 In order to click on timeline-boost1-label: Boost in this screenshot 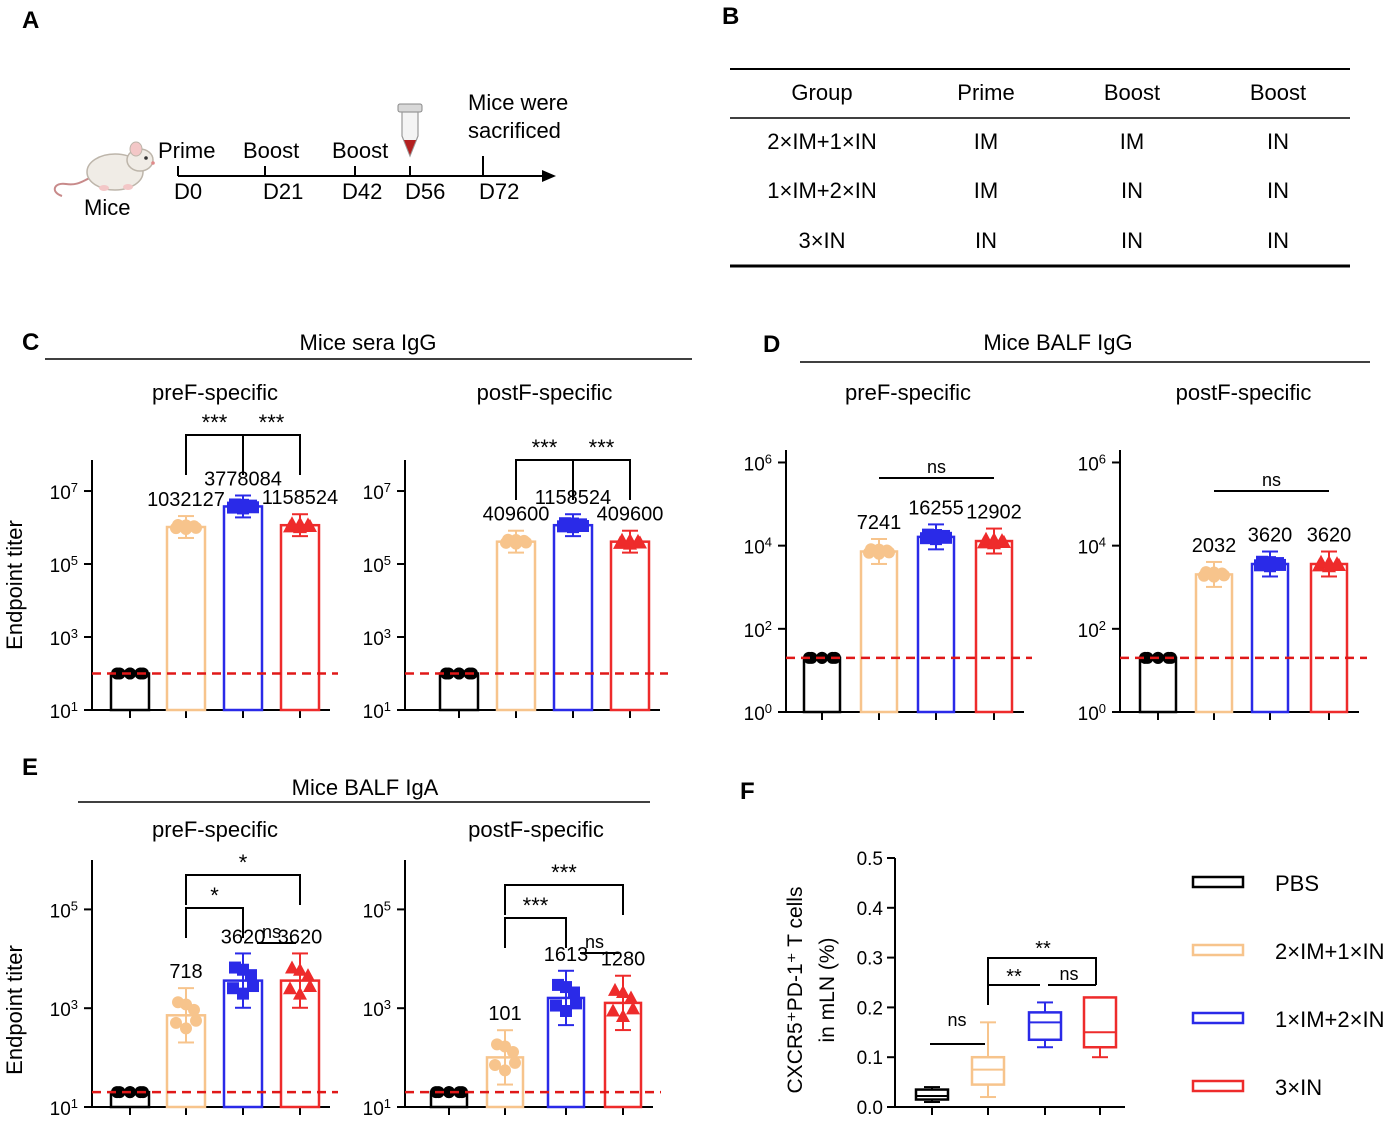, I will do `click(271, 150)`.